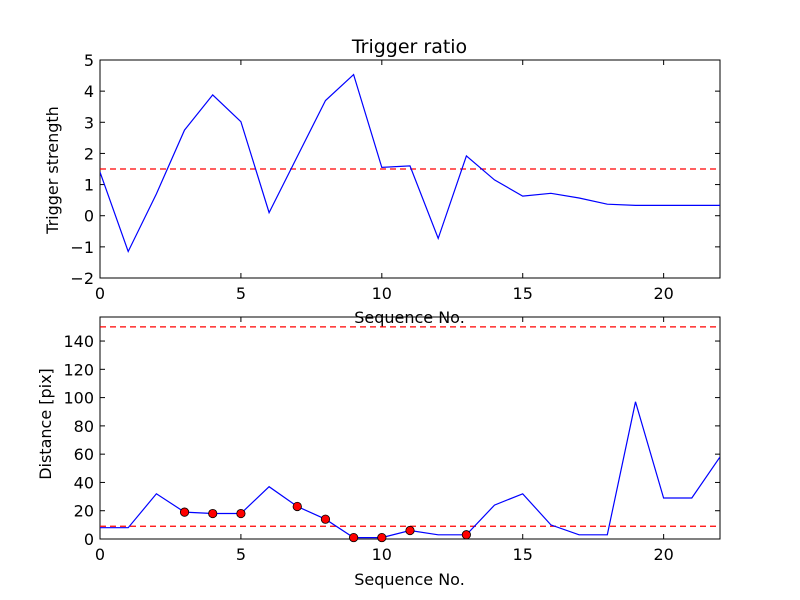  Describe the element at coordinates (78, 369) in the screenshot. I see `y-tick-label: 120` at that location.